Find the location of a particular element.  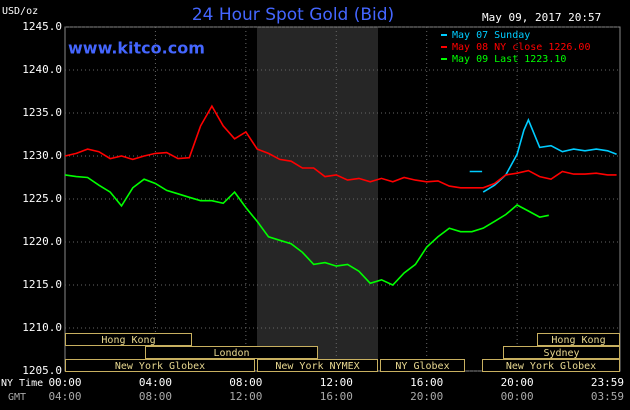

x-tick-label: 23:59 is located at coordinates (607, 382).